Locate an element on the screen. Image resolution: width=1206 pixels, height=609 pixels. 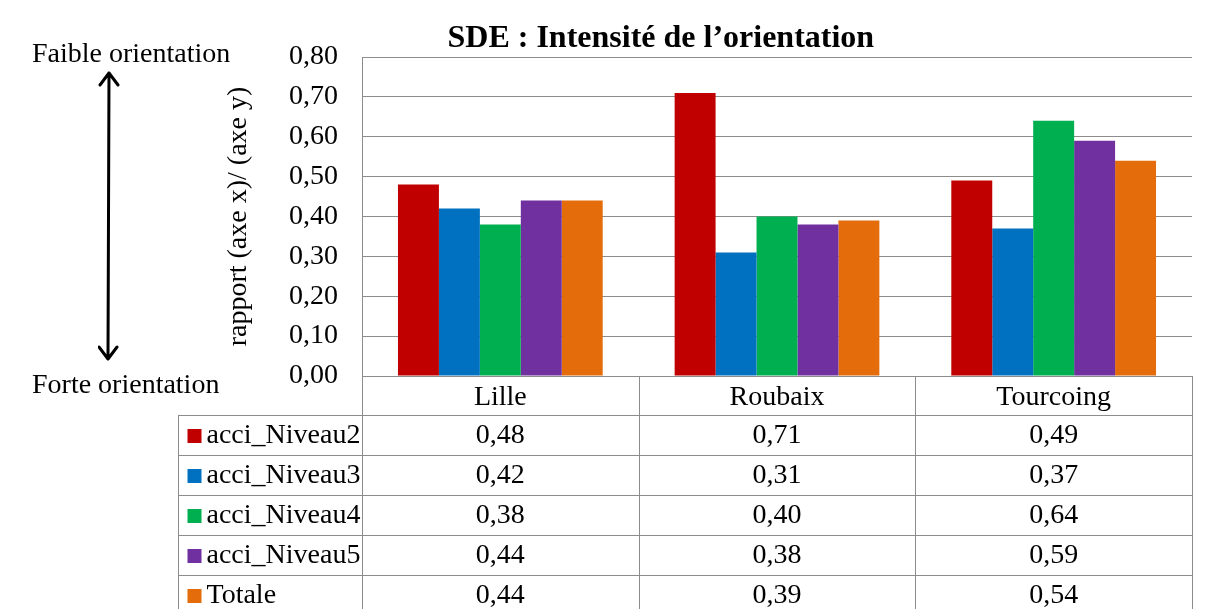
legend-label: acci_Niveau3 is located at coordinates (283, 474).